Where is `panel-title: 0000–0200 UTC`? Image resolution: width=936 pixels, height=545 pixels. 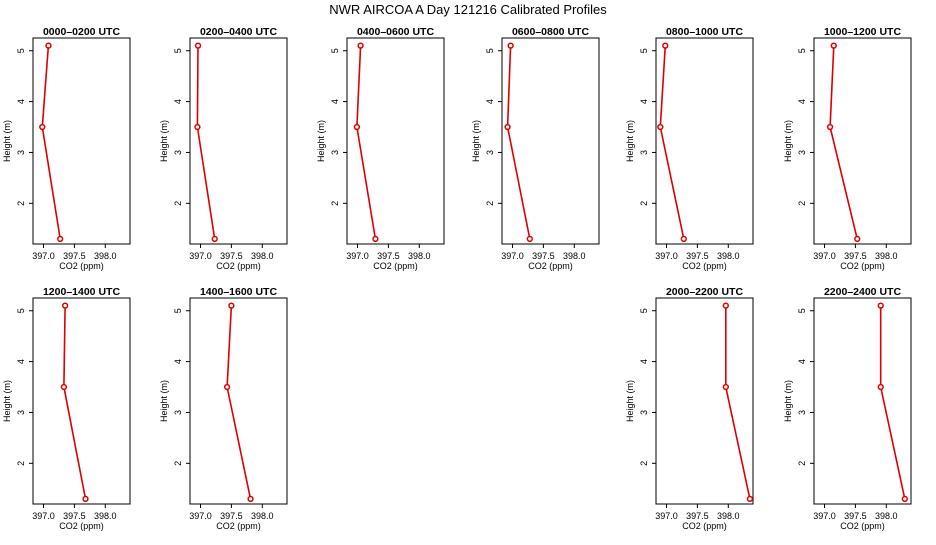 panel-title: 0000–0200 UTC is located at coordinates (81, 32).